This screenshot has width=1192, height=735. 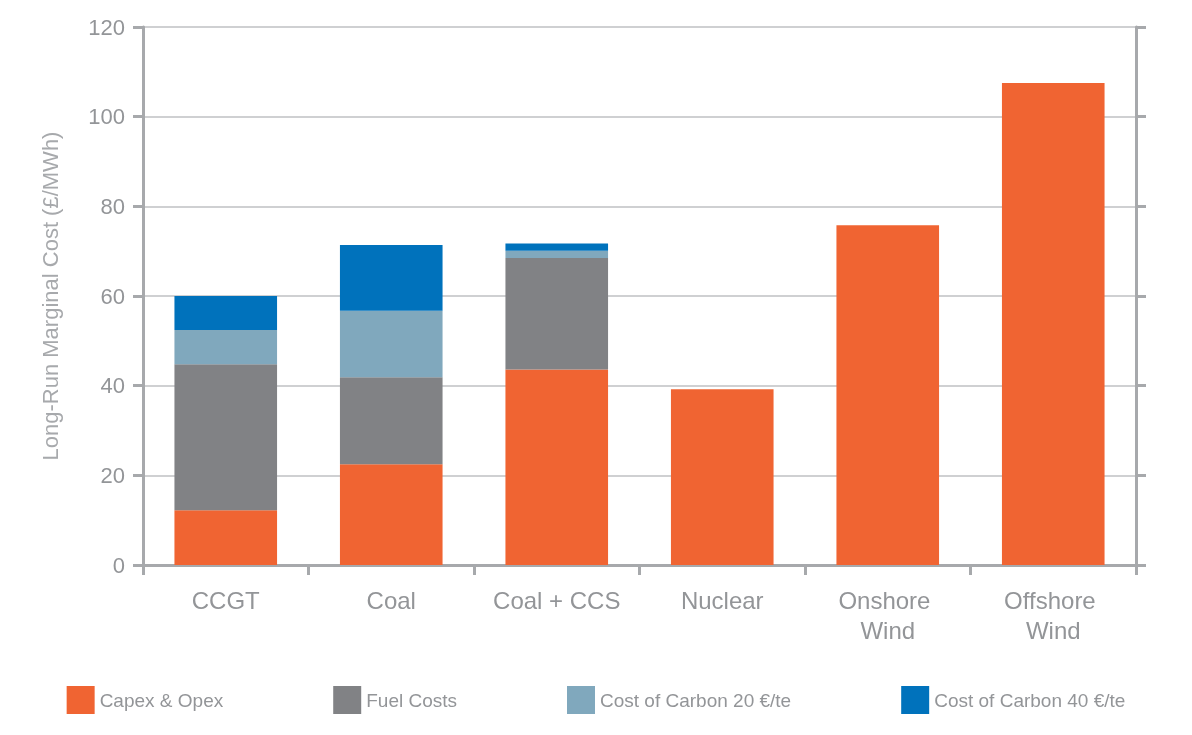 I want to click on y-tick-label: 60, so click(x=112, y=296).